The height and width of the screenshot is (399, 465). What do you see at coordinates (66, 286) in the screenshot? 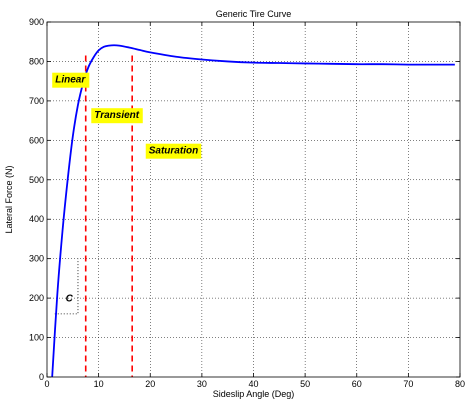
I see `slope-triangle` at bounding box center [66, 286].